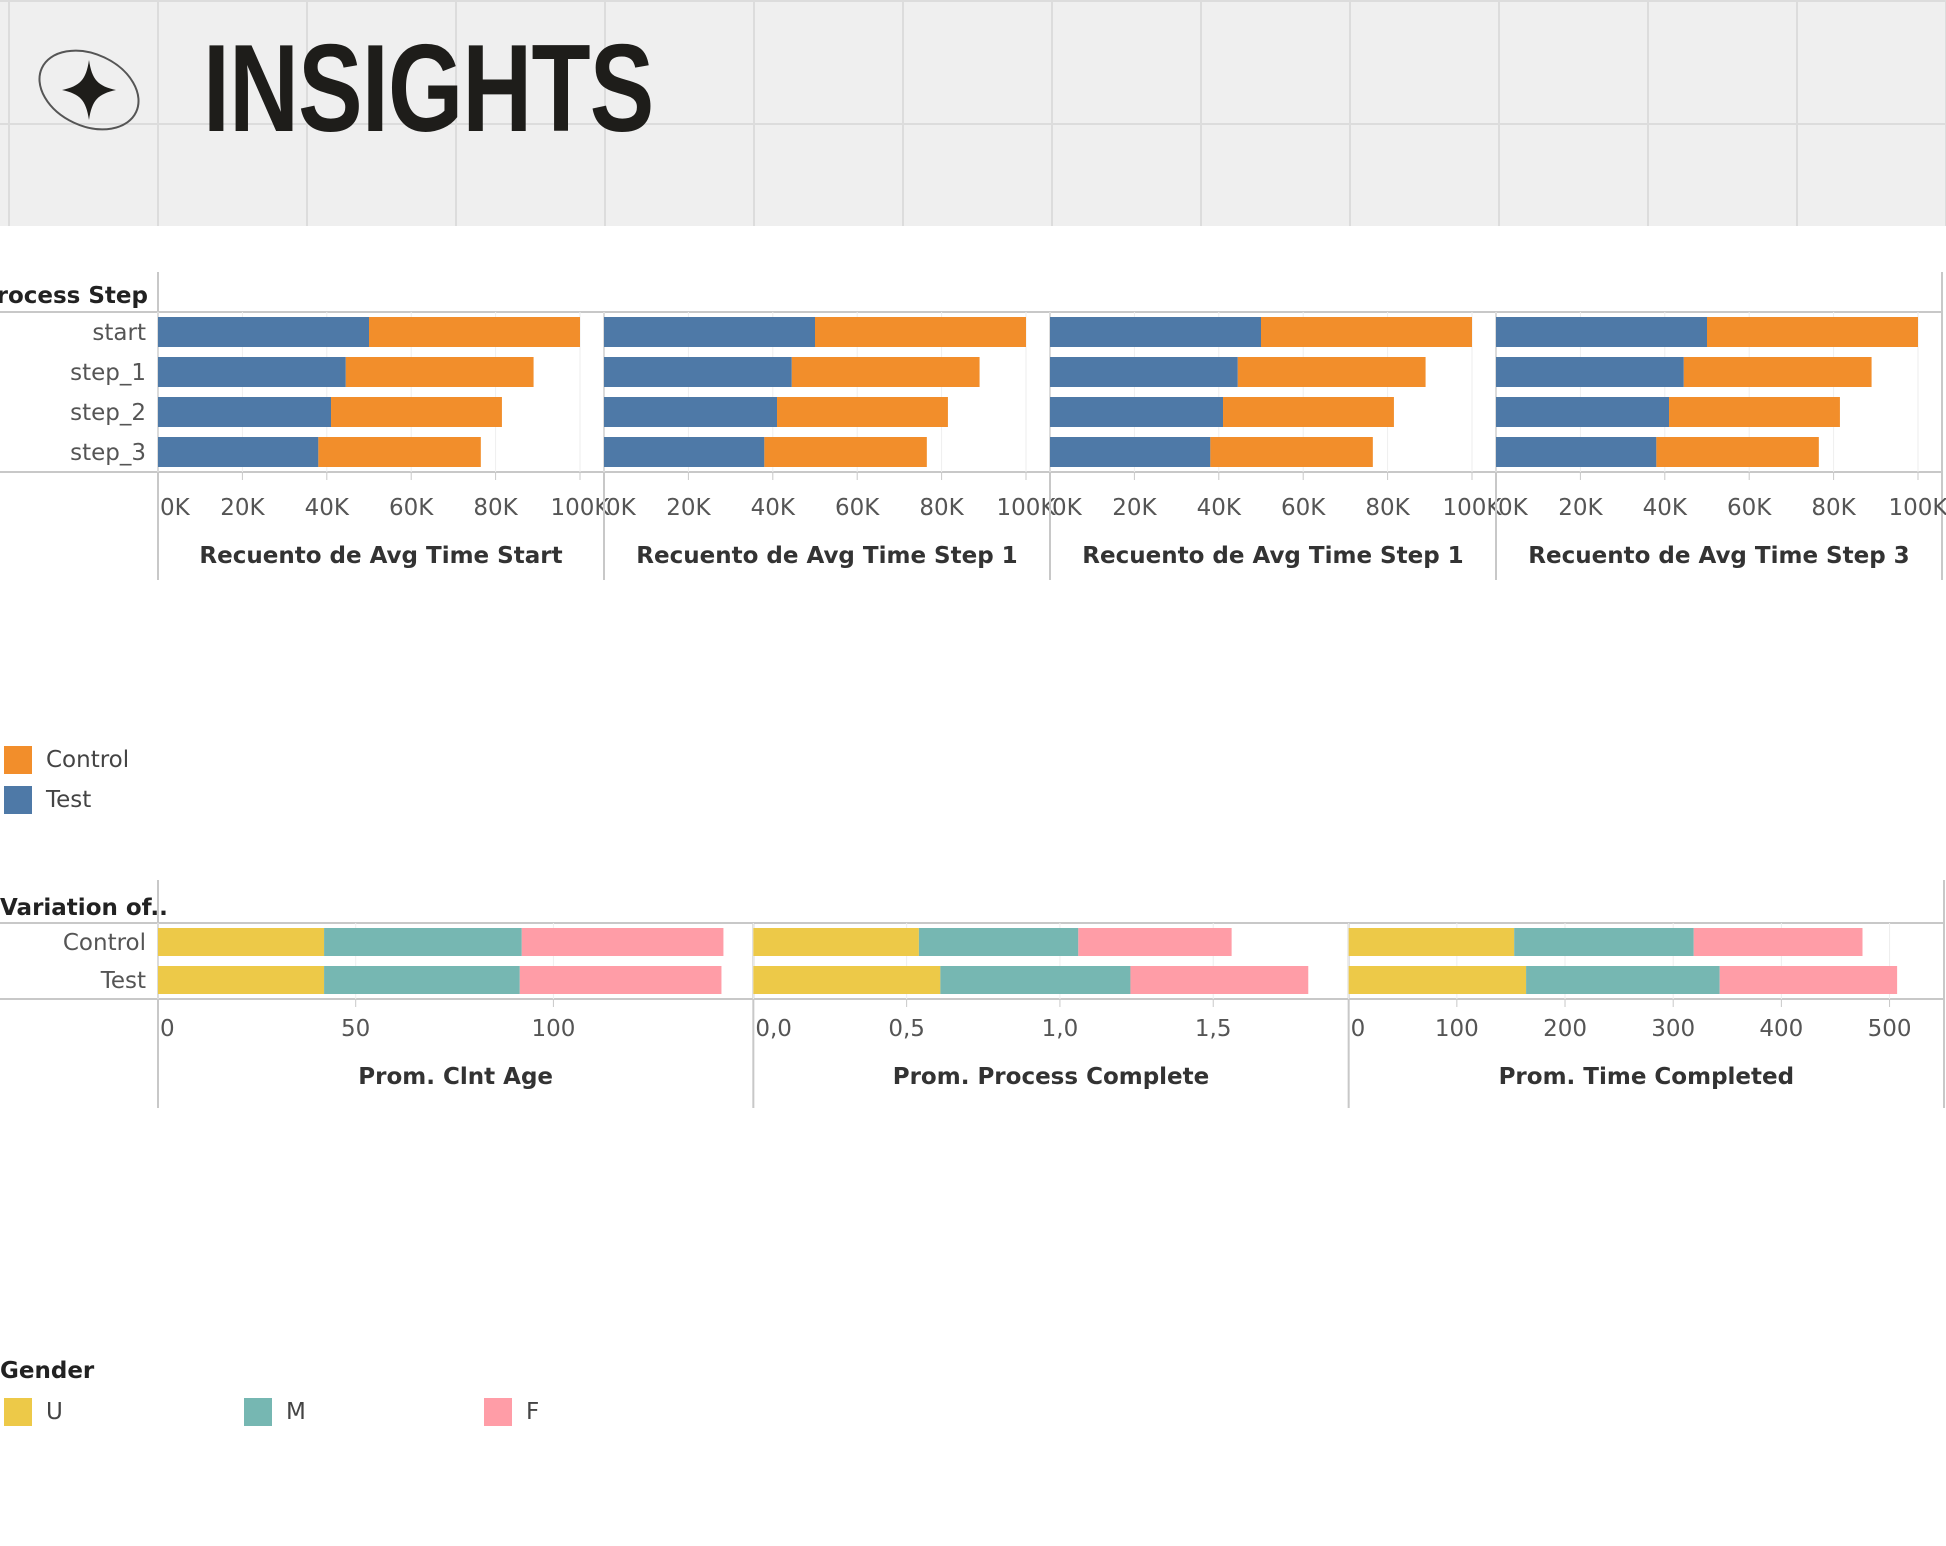  What do you see at coordinates (998, 942) in the screenshot?
I see `bar-p2-control-m` at bounding box center [998, 942].